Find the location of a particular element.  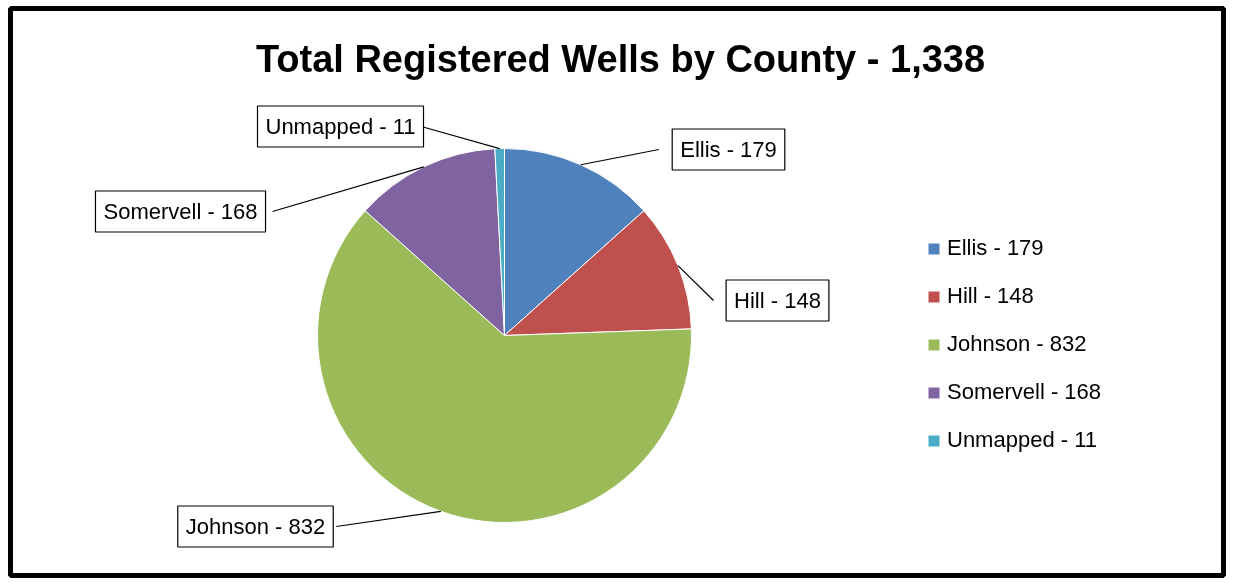

chart-title: Total Registered Wells by County - 1,338 is located at coordinates (620, 58).